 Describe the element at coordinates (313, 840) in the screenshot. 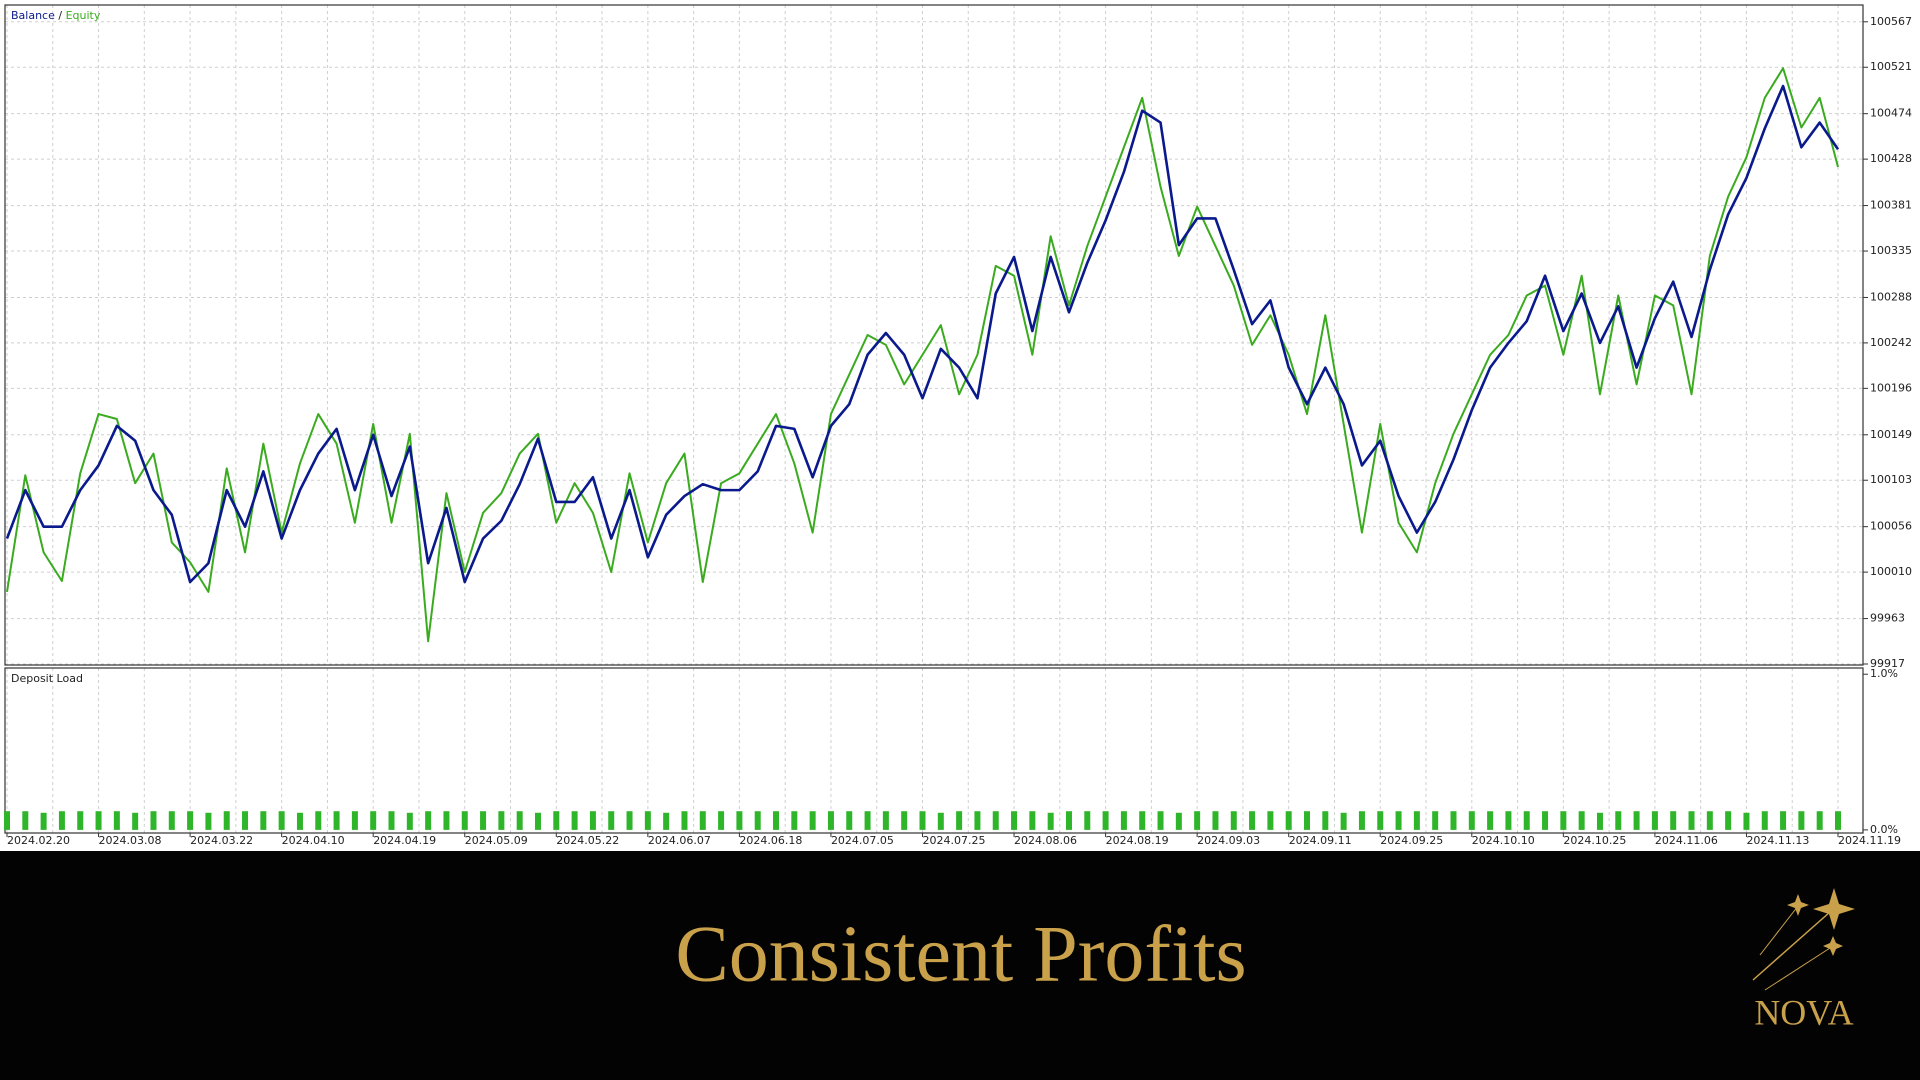

I see `x-tick-label: 2024.04.10` at that location.